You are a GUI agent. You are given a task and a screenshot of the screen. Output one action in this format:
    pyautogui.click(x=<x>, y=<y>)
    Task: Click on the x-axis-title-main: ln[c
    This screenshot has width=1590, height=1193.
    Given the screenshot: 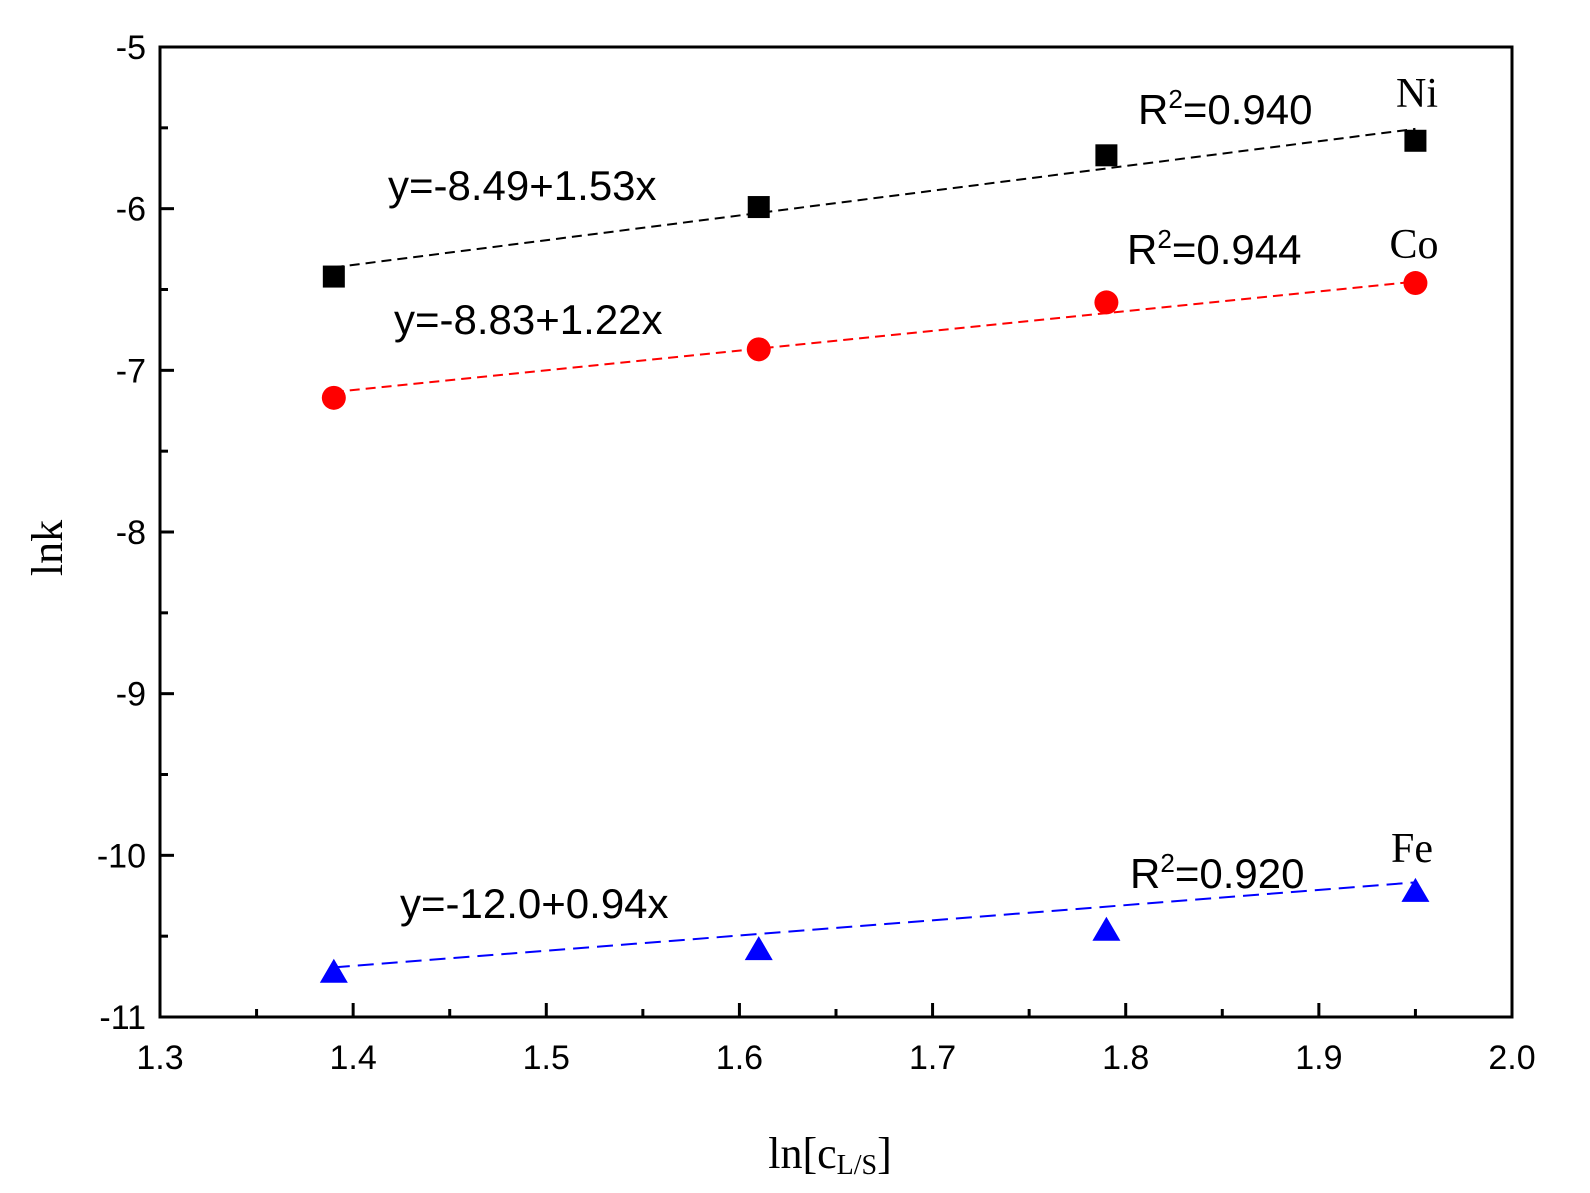 What is the action you would take?
    pyautogui.click(x=802, y=1153)
    